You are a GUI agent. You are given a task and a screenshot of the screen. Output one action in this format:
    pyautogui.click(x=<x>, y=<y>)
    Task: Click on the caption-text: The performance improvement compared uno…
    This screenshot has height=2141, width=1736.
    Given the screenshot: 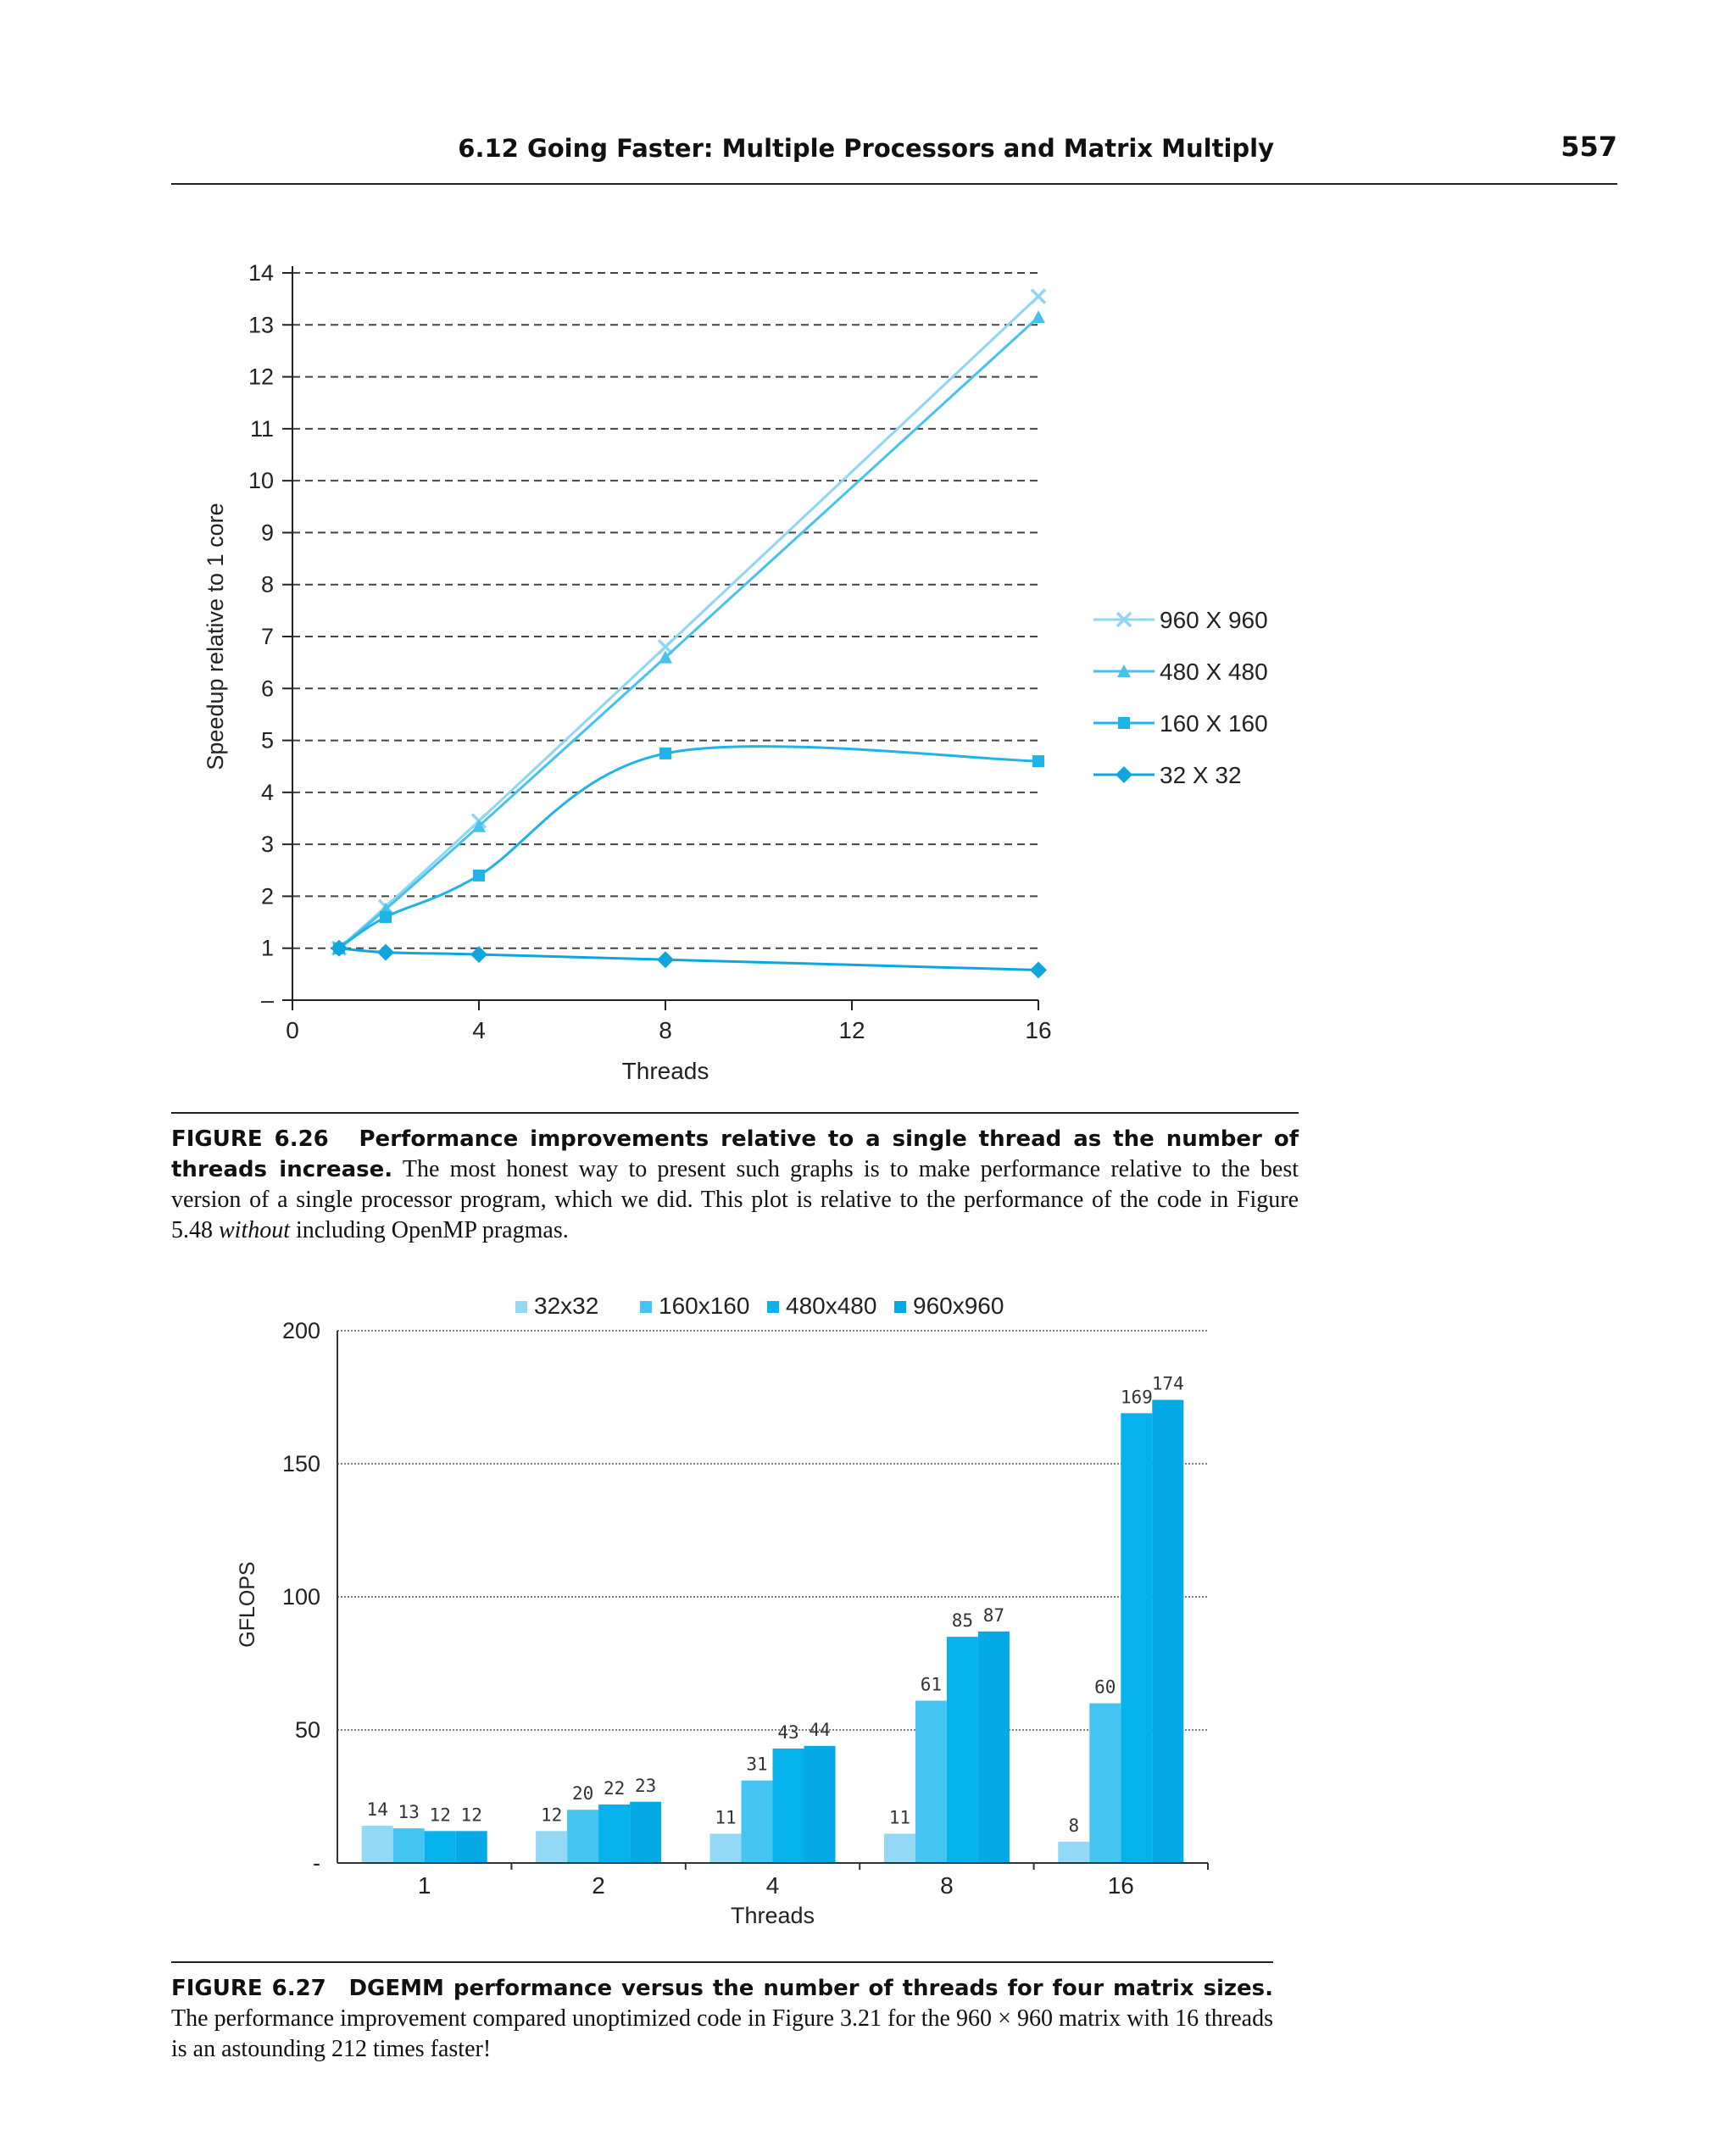 What is the action you would take?
    pyautogui.click(x=722, y=2034)
    